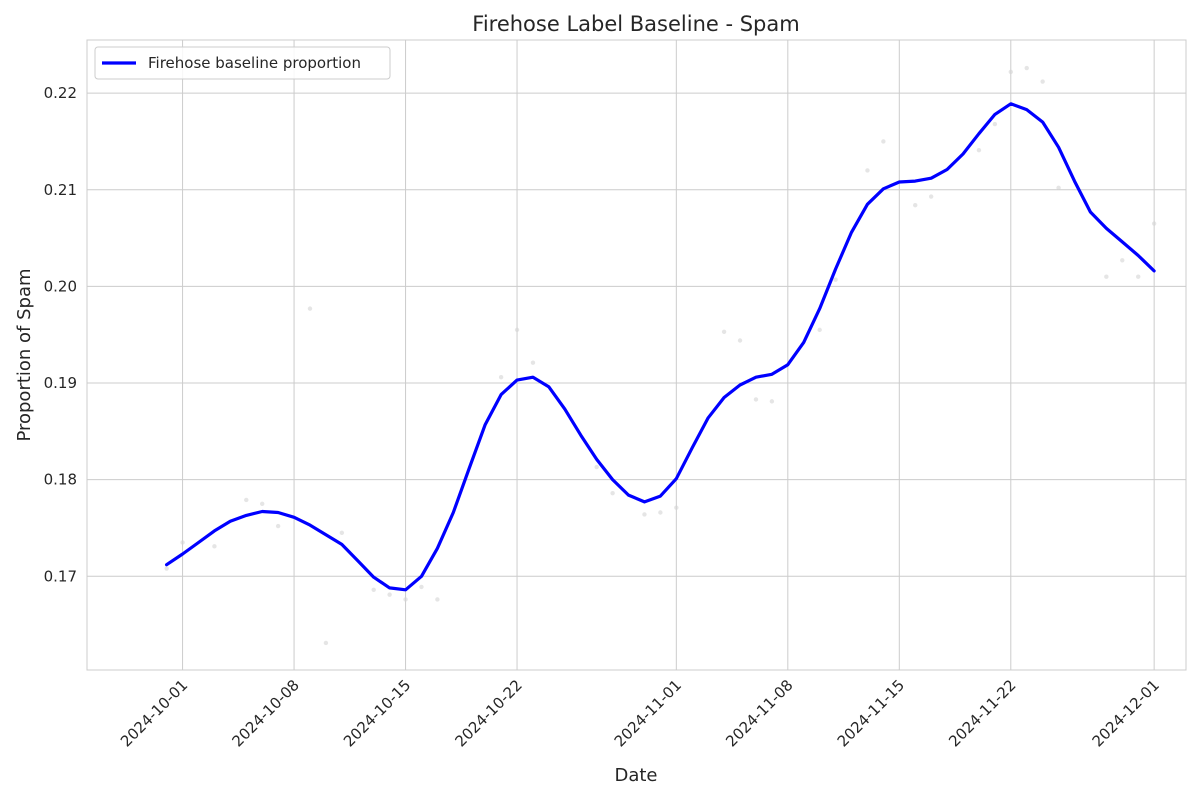  I want to click on x-tick-label: 2024-10-08, so click(266, 713).